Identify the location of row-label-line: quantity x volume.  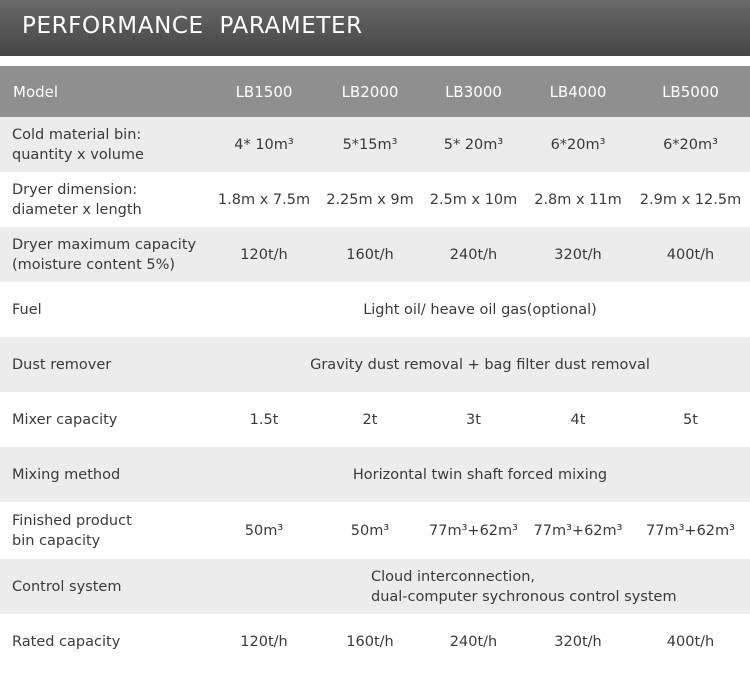
(78, 154).